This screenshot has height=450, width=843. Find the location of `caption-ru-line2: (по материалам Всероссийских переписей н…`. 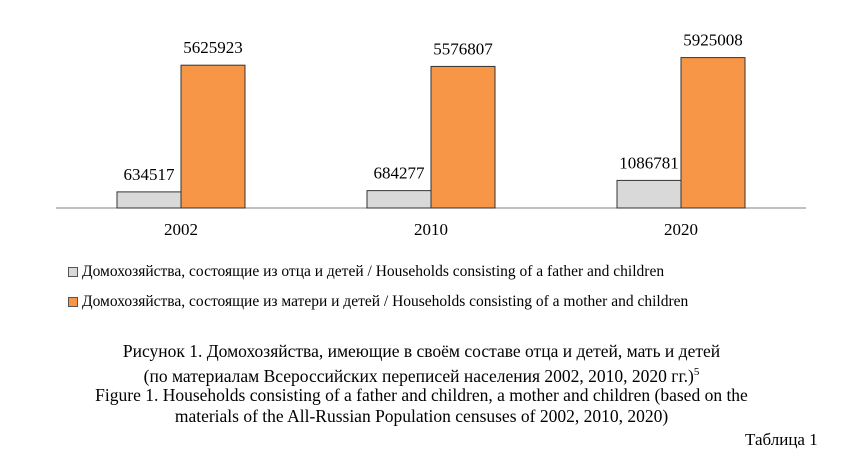

caption-ru-line2: (по материалам Всероссийских переписей н… is located at coordinates (421, 374).